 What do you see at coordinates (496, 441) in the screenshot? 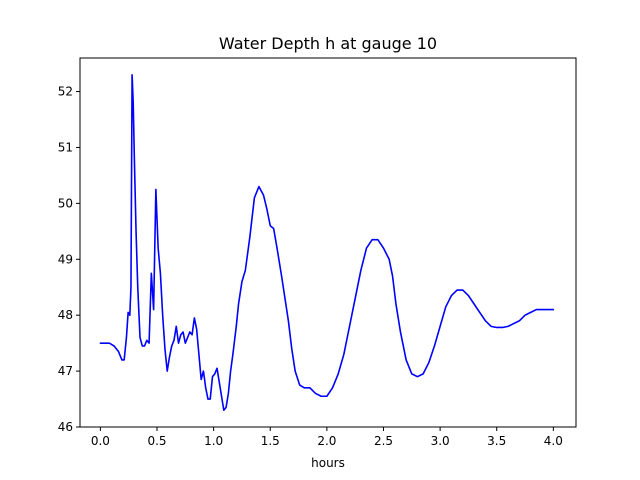
I see `x-tick-label: 3.5` at bounding box center [496, 441].